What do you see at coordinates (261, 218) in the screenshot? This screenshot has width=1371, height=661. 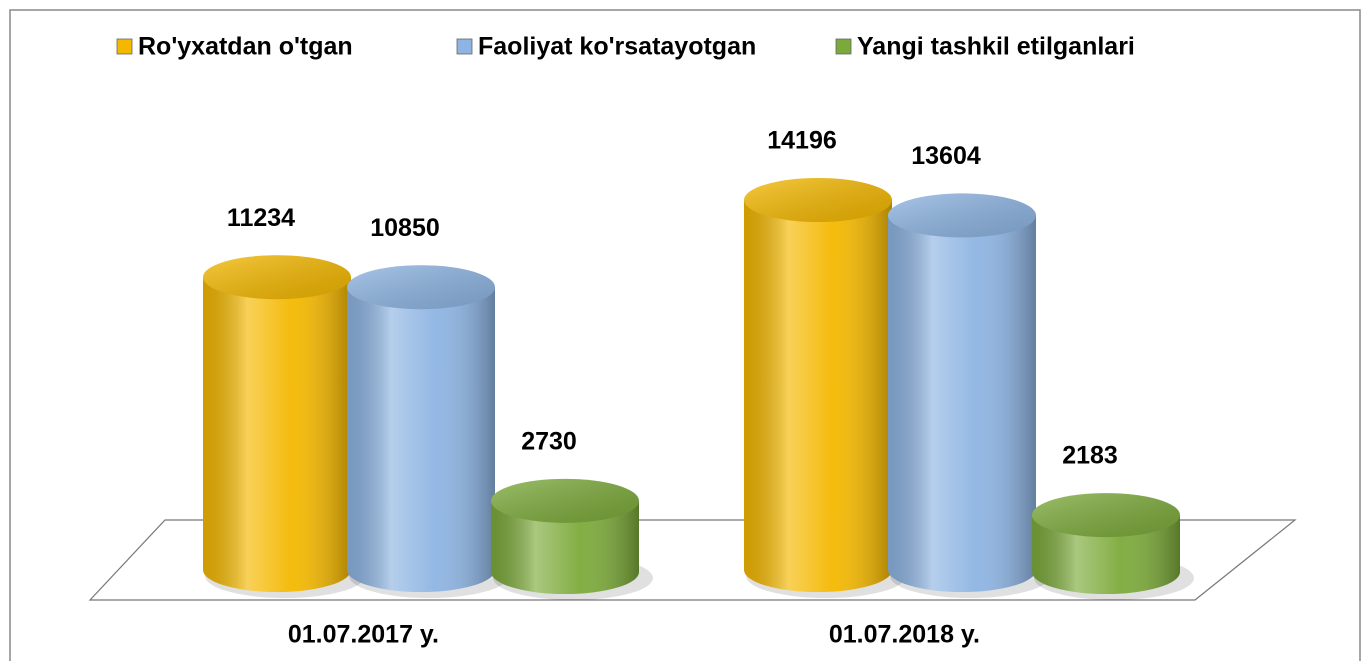 I see `data-label: 11234` at bounding box center [261, 218].